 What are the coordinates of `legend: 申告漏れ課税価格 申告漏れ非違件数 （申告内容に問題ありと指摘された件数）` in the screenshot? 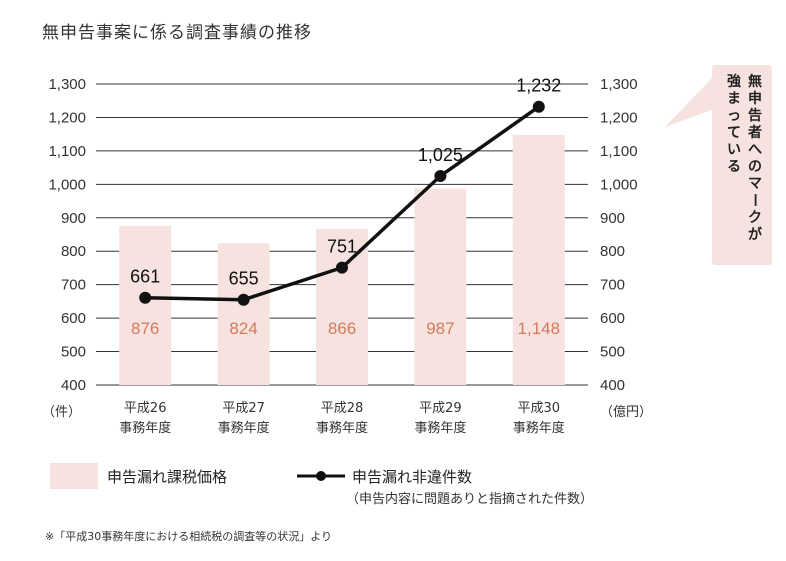 It's located at (321, 485).